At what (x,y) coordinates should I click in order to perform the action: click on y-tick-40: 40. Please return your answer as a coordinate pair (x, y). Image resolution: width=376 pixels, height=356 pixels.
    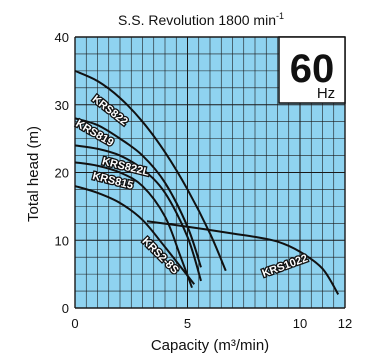
    Looking at the image, I should click on (62, 37).